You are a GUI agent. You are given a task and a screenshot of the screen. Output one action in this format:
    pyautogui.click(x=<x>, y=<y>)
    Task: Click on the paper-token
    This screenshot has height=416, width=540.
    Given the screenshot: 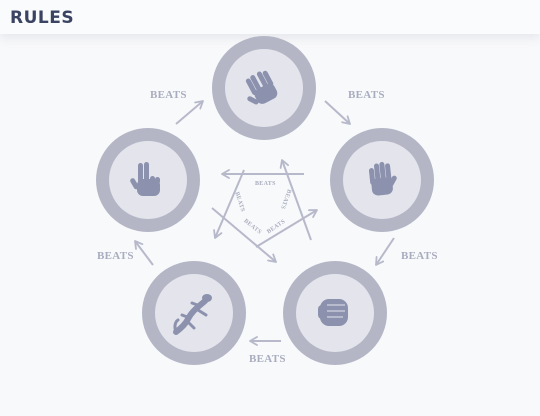 What is the action you would take?
    pyautogui.click(x=382, y=180)
    